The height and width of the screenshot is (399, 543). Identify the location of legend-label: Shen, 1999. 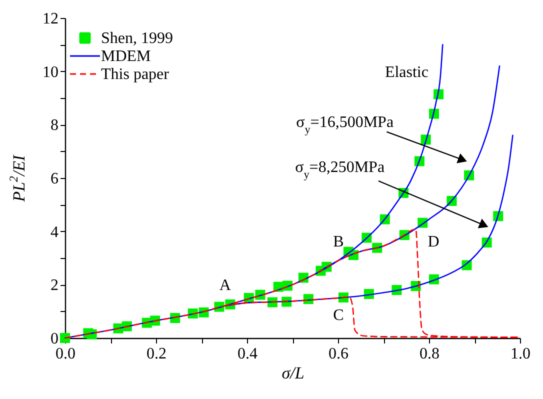
(137, 38).